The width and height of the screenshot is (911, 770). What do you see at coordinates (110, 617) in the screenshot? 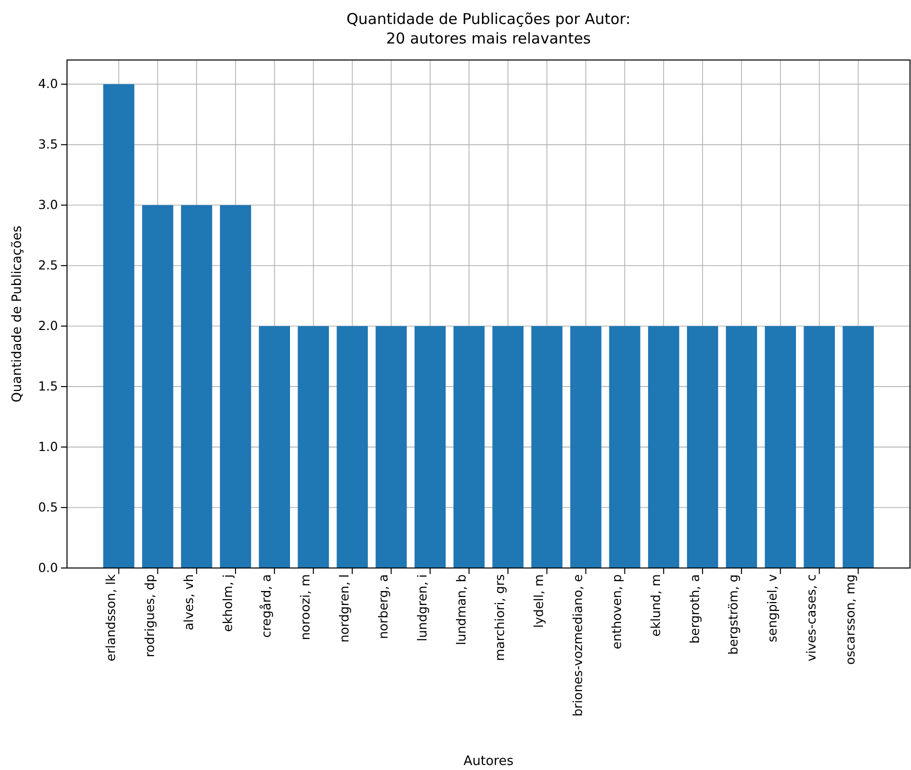
I see `x-tick-label: erlandsson, lk` at bounding box center [110, 617].